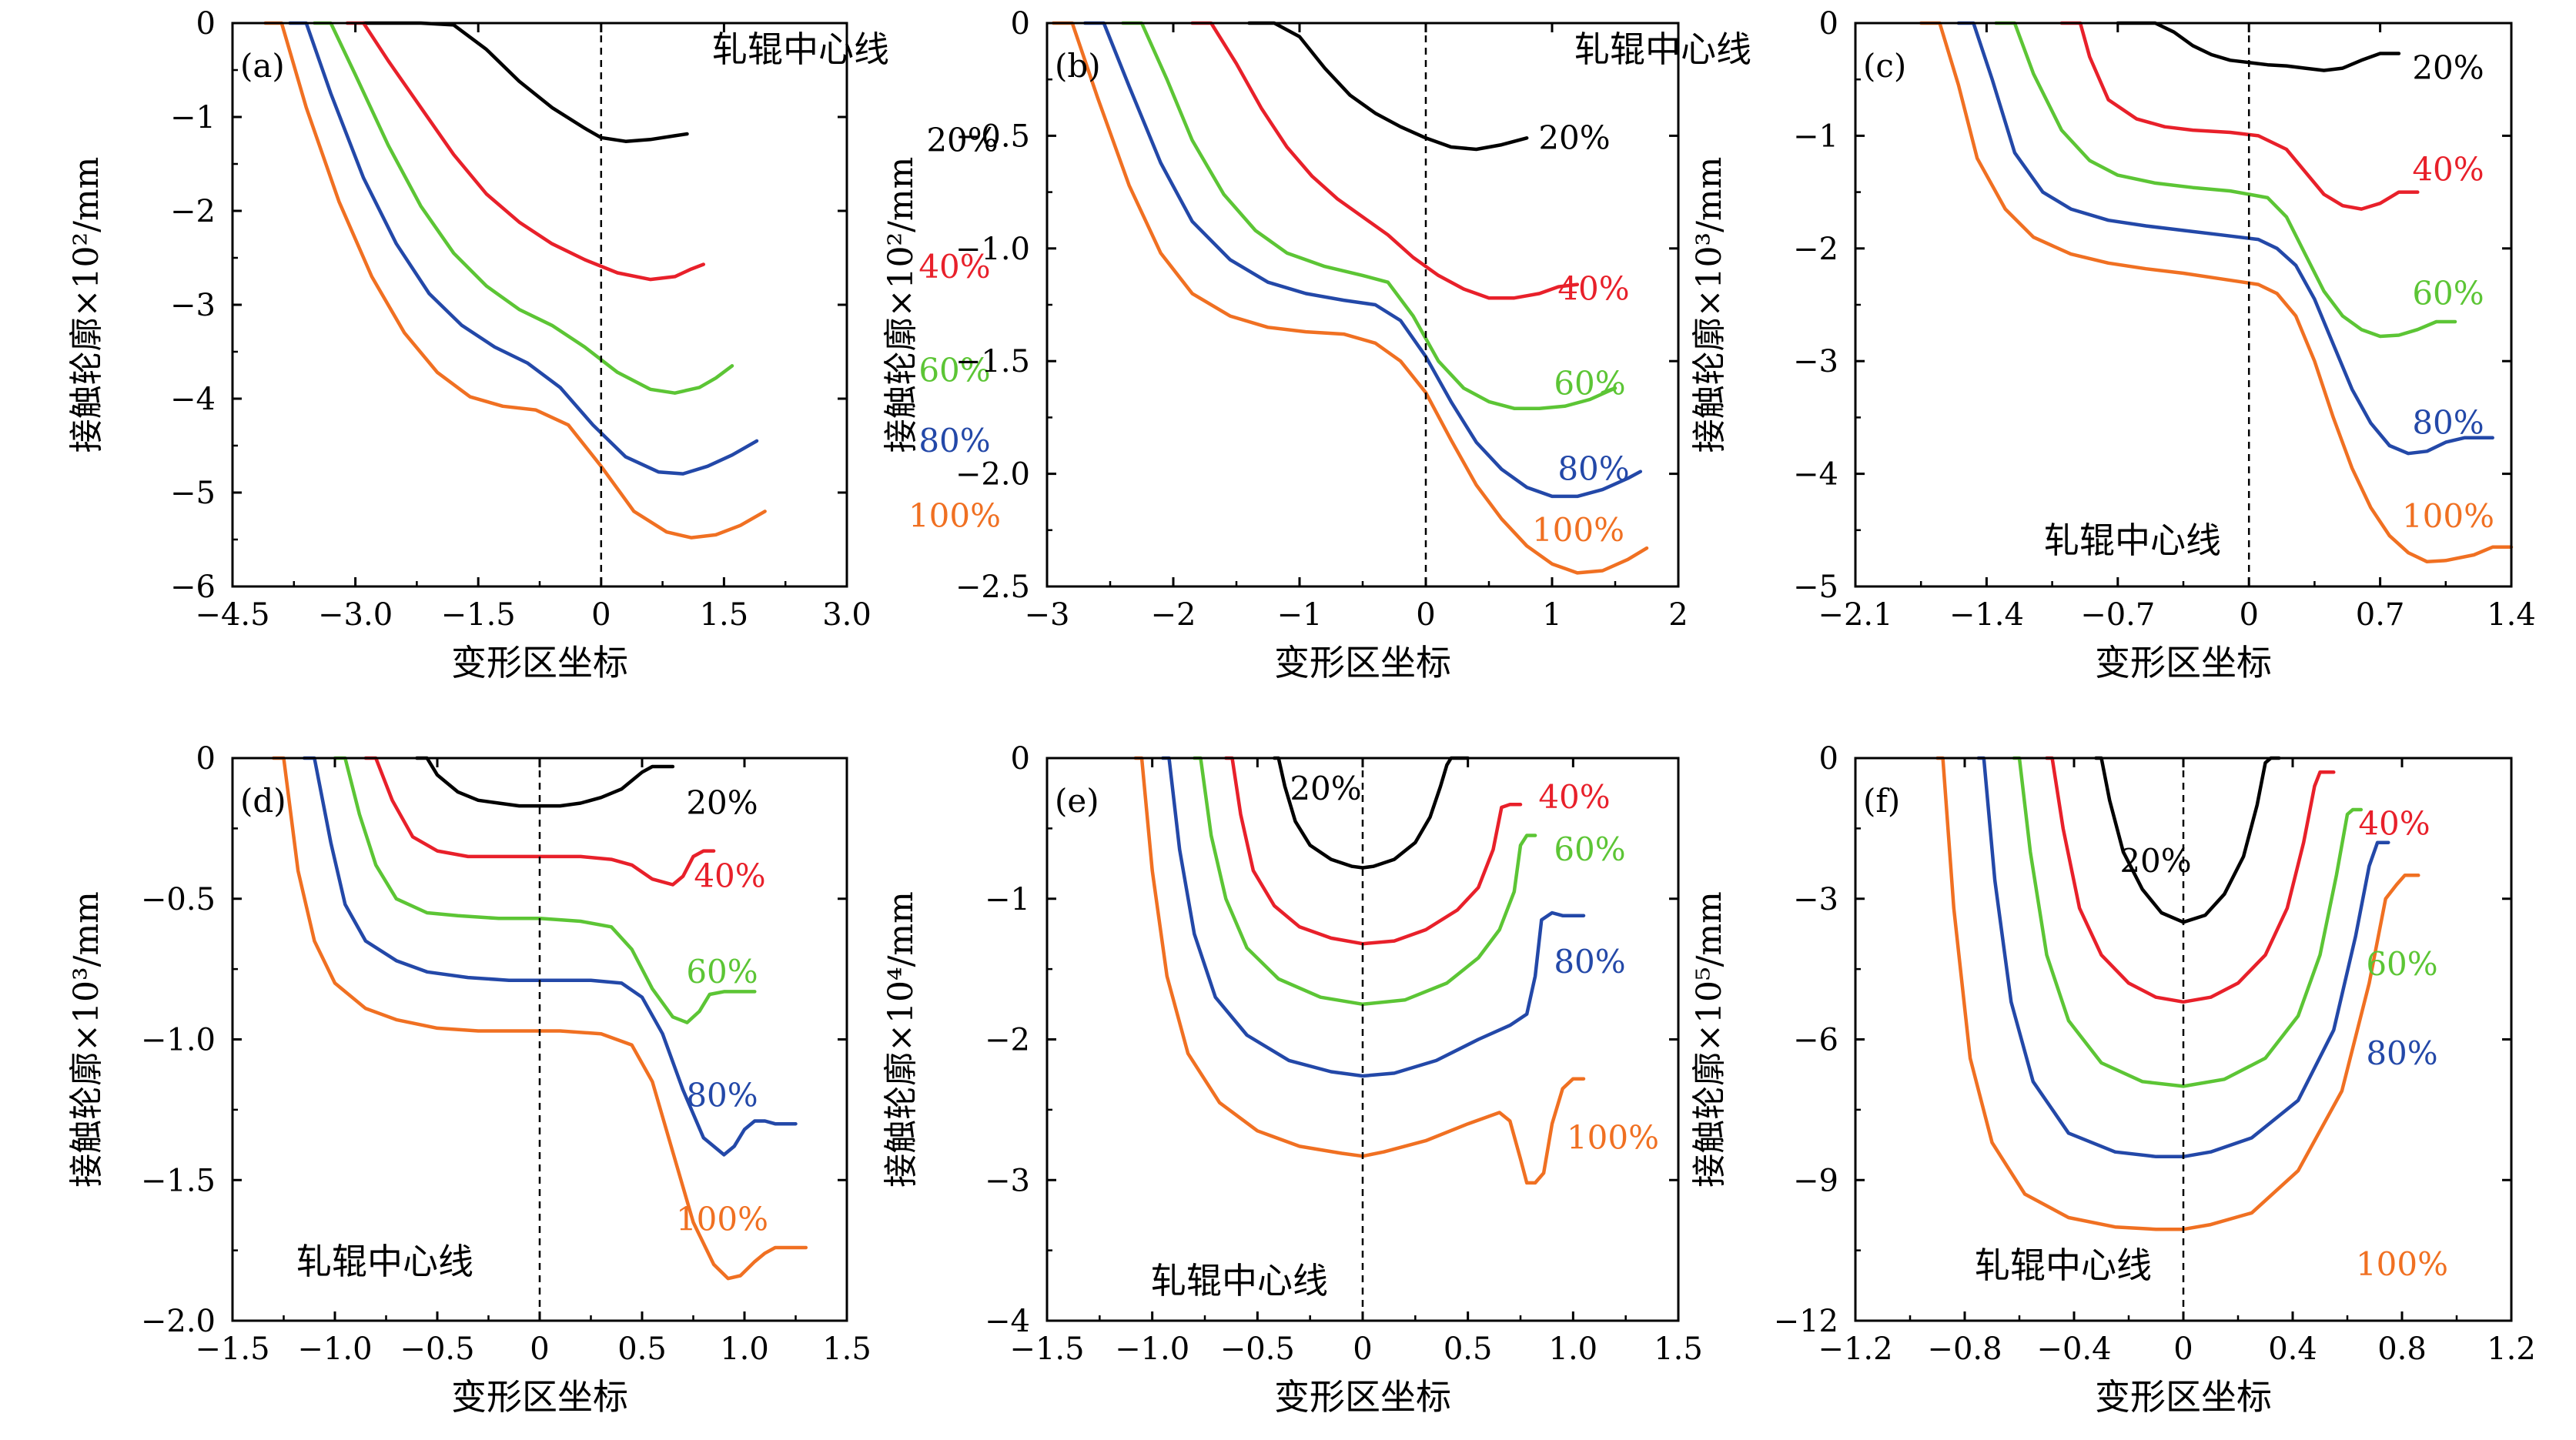  I want to click on y-tick-label: −4, so click(193, 399).